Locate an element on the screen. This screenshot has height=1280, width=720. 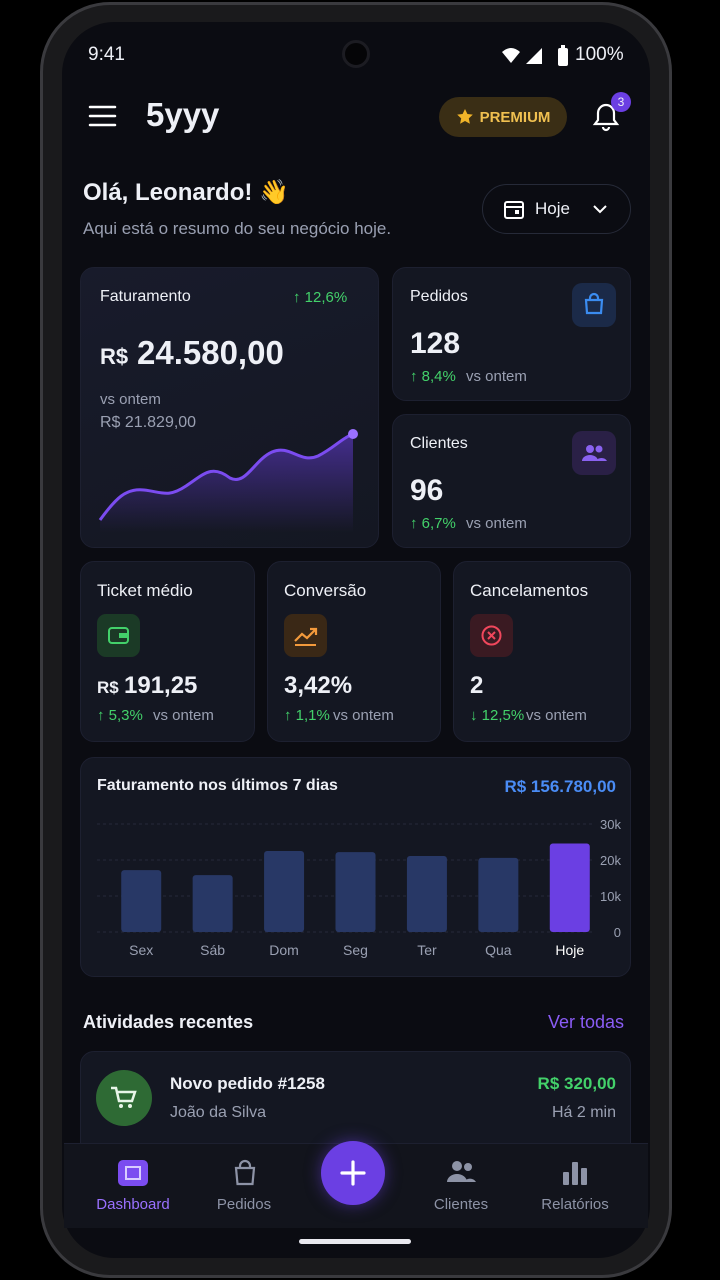
greeting-title: Olá, Leonardo! 👋 is located at coordinates (186, 192).